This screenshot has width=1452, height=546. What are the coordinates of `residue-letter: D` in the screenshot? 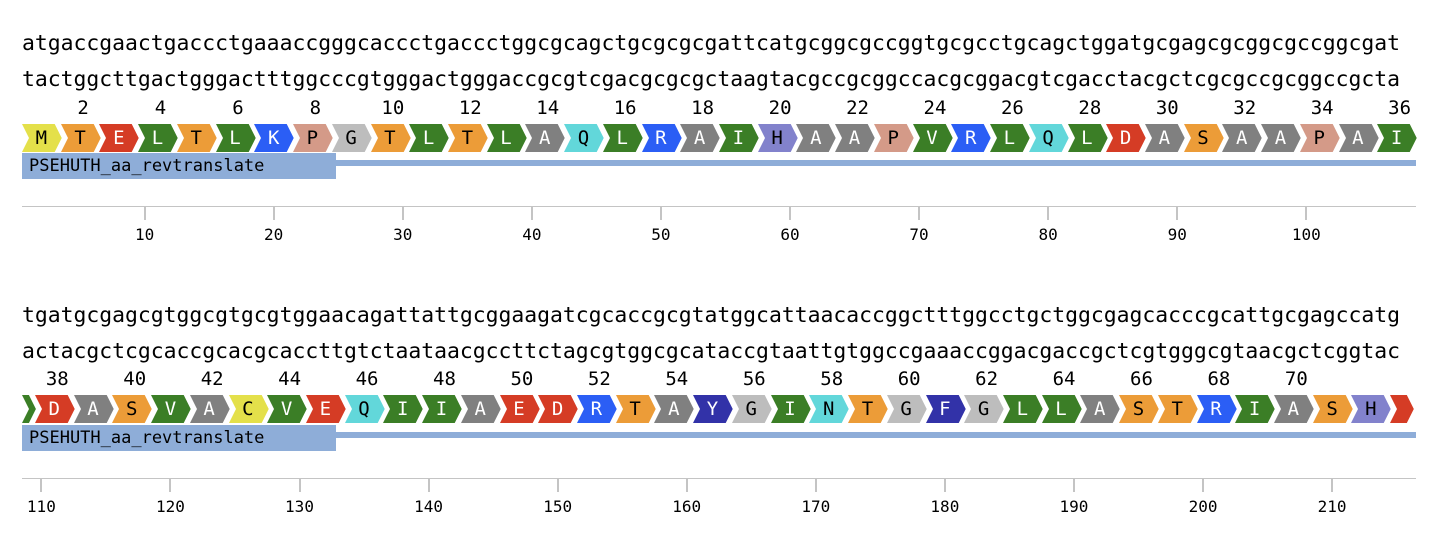 It's located at (557, 409).